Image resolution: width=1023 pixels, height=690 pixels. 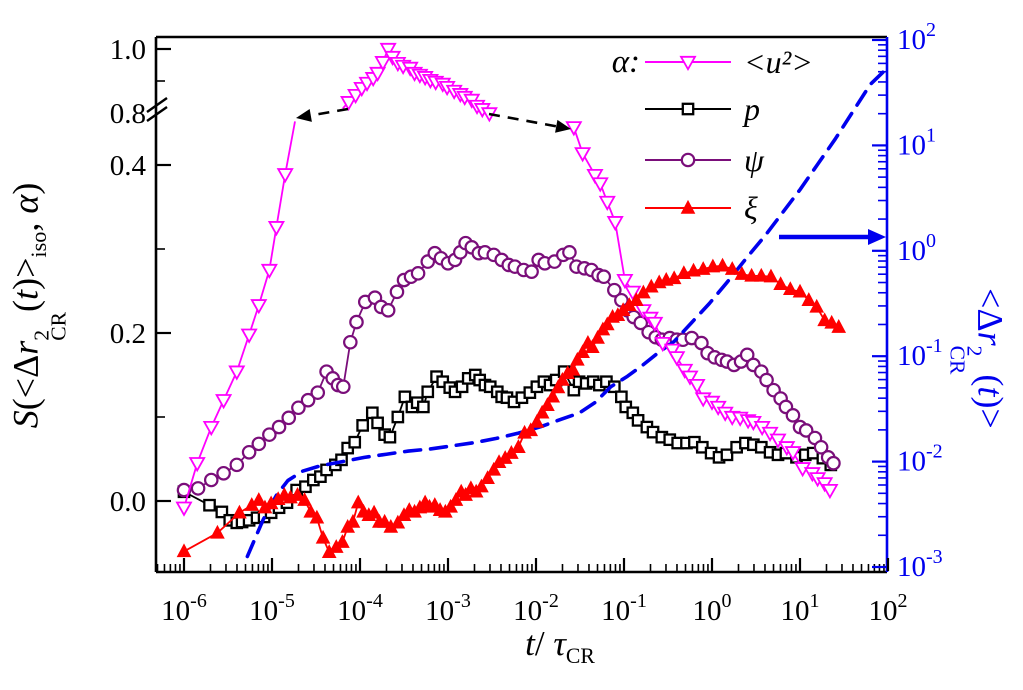 What do you see at coordinates (624, 608) in the screenshot?
I see `x-tick-label: 10⁻¹` at bounding box center [624, 608].